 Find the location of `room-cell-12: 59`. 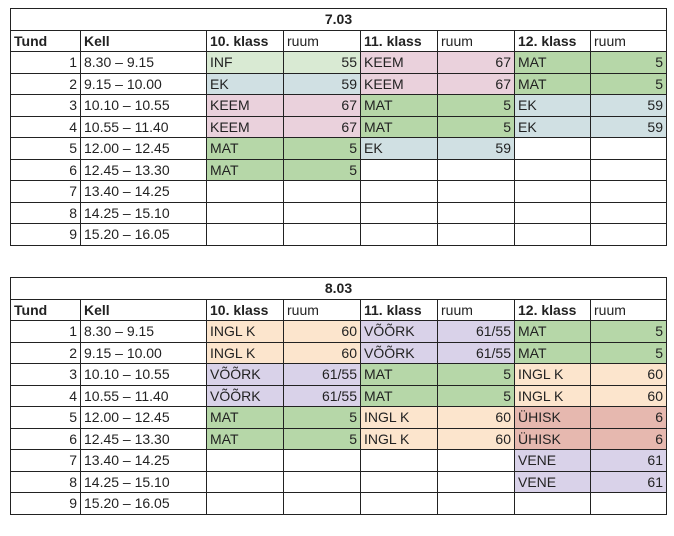

room-cell-12: 59 is located at coordinates (628, 126).